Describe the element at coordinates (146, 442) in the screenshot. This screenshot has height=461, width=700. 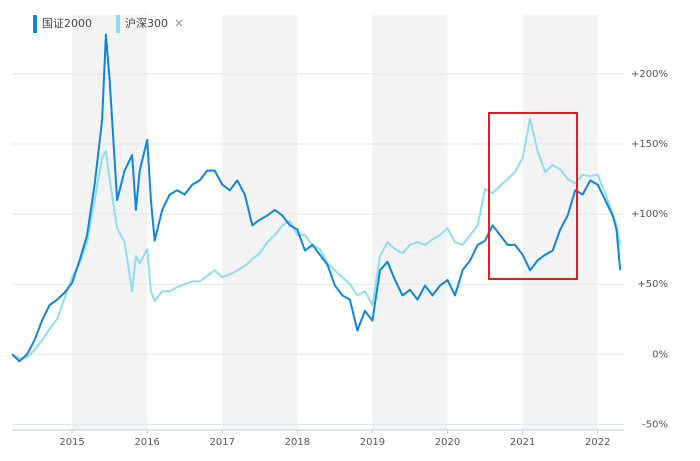
I see `x-tick-label: 2016` at that location.